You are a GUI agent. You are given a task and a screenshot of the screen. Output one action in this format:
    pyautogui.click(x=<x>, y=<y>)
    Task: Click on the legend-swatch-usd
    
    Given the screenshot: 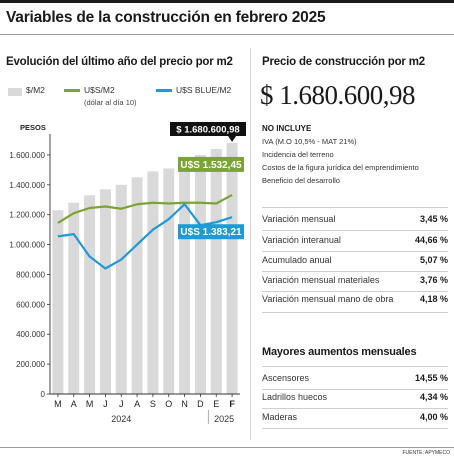 What is the action you would take?
    pyautogui.click(x=72, y=90)
    